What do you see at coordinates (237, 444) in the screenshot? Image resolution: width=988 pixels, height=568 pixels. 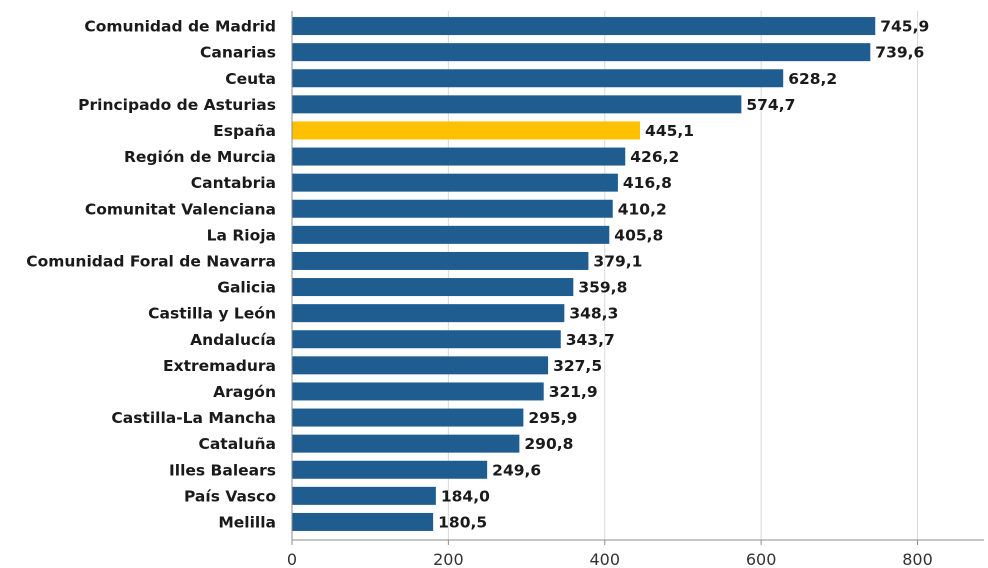 I see `category-label: Cataluña` at bounding box center [237, 444].